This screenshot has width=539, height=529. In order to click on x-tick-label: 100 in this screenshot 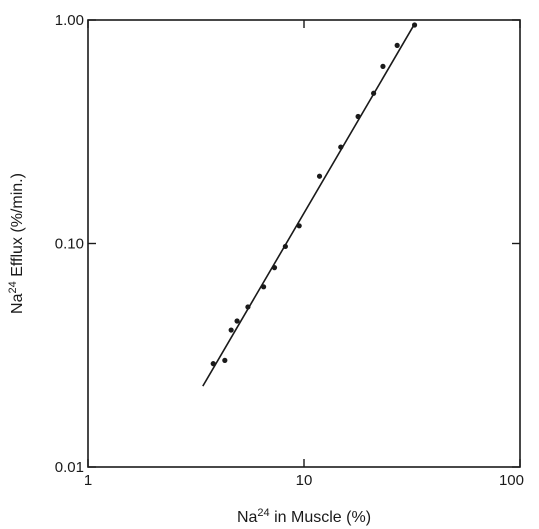, I will do `click(511, 480)`.